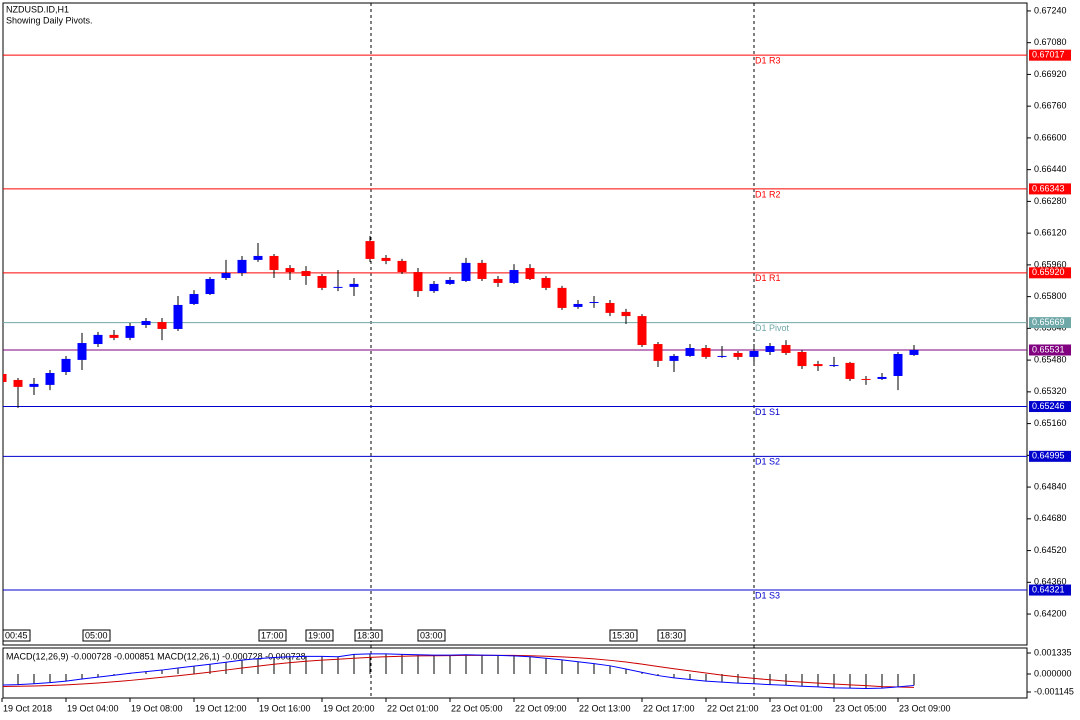 Image resolution: width=1080 pixels, height=720 pixels. Describe the element at coordinates (16, 635) in the screenshot. I see `session-label: 00:45` at that location.